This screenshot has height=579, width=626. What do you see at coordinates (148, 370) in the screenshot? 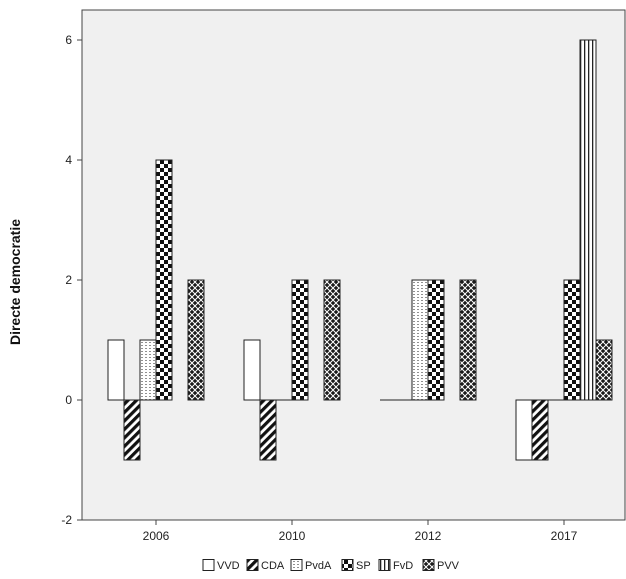
I see `bar-pvda-2006` at bounding box center [148, 370].